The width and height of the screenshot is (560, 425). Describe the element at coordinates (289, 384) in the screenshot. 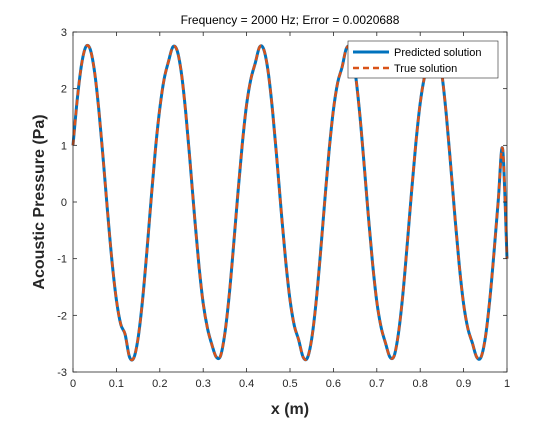

I see `x-tick-label: 0.5` at that location.